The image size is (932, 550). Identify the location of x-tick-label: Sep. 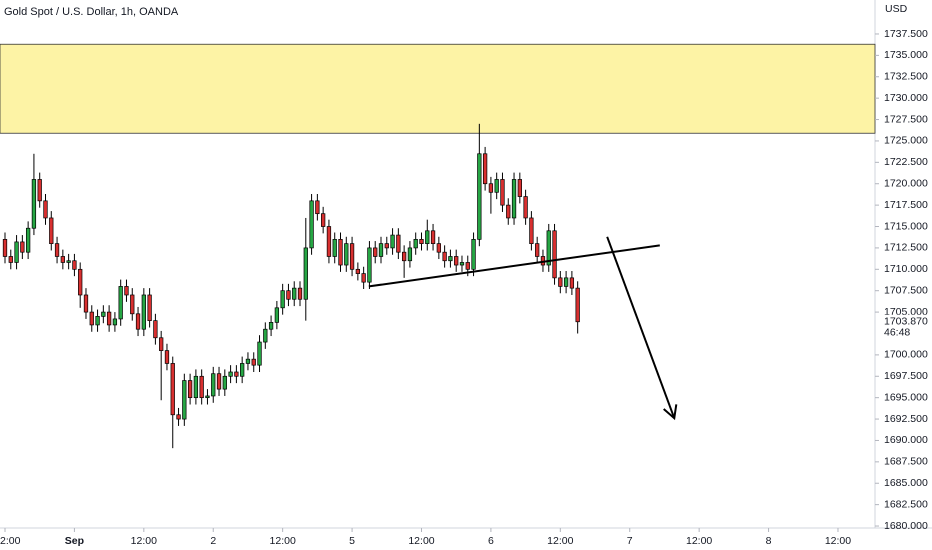
(74, 541).